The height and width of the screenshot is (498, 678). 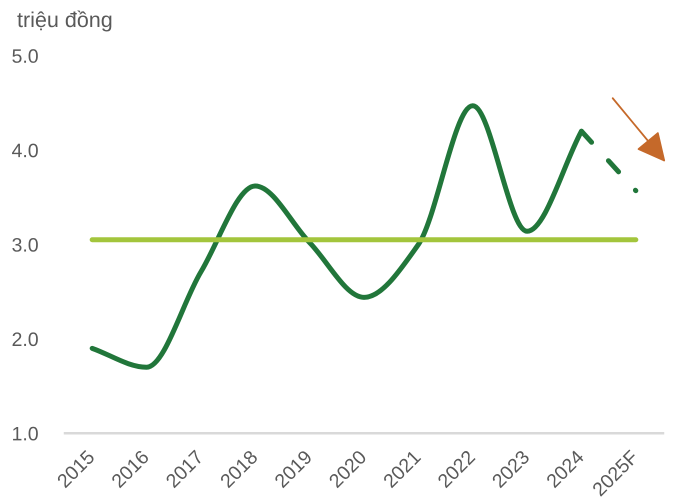 I want to click on y-axis-title: triệu đồng, so click(x=64, y=21).